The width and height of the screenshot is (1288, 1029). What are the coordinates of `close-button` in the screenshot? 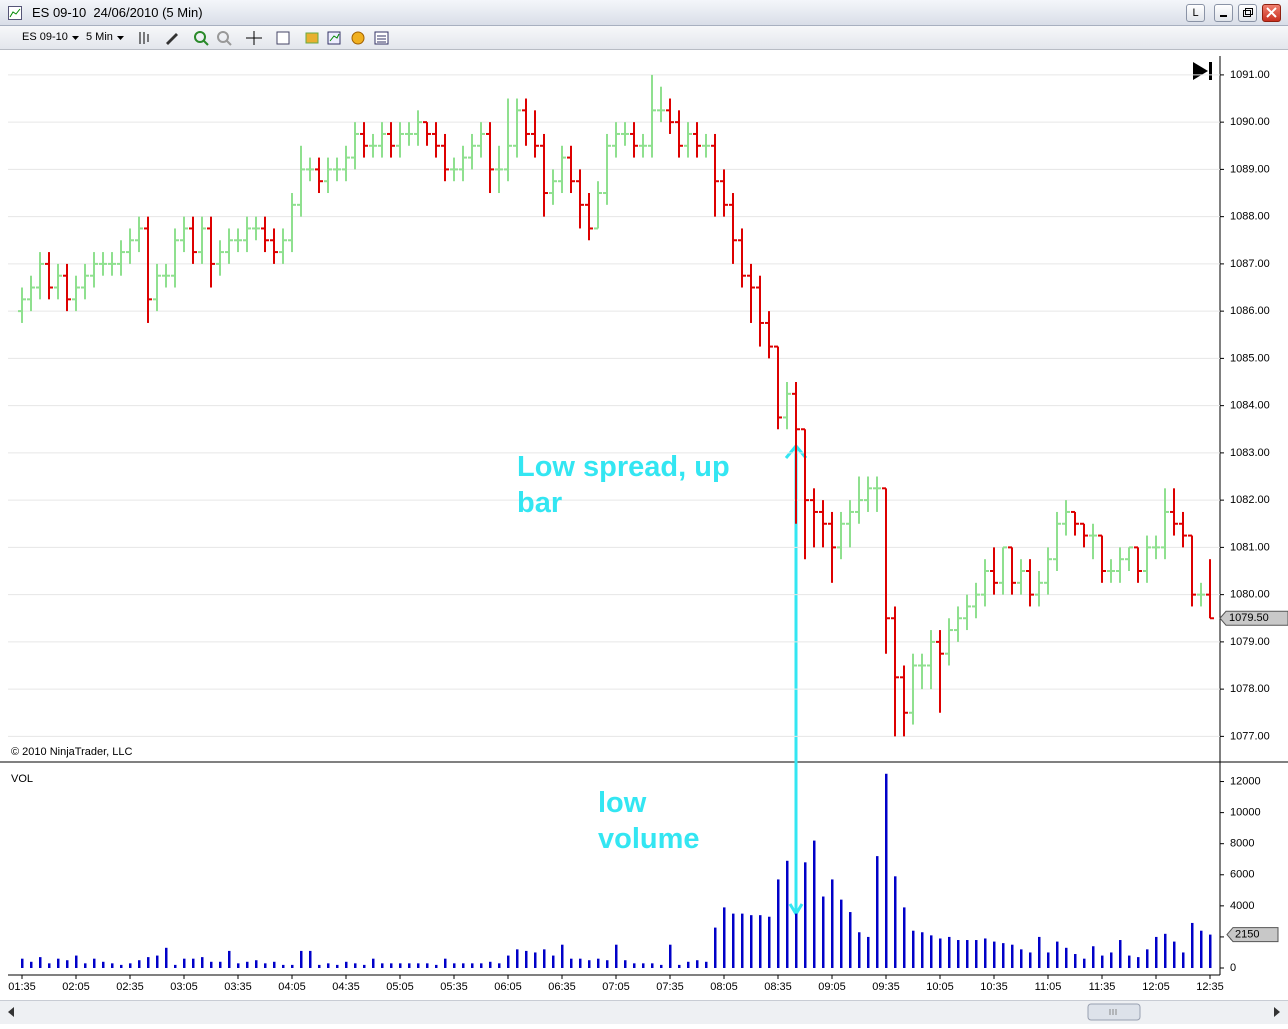 It's located at (1271, 13).